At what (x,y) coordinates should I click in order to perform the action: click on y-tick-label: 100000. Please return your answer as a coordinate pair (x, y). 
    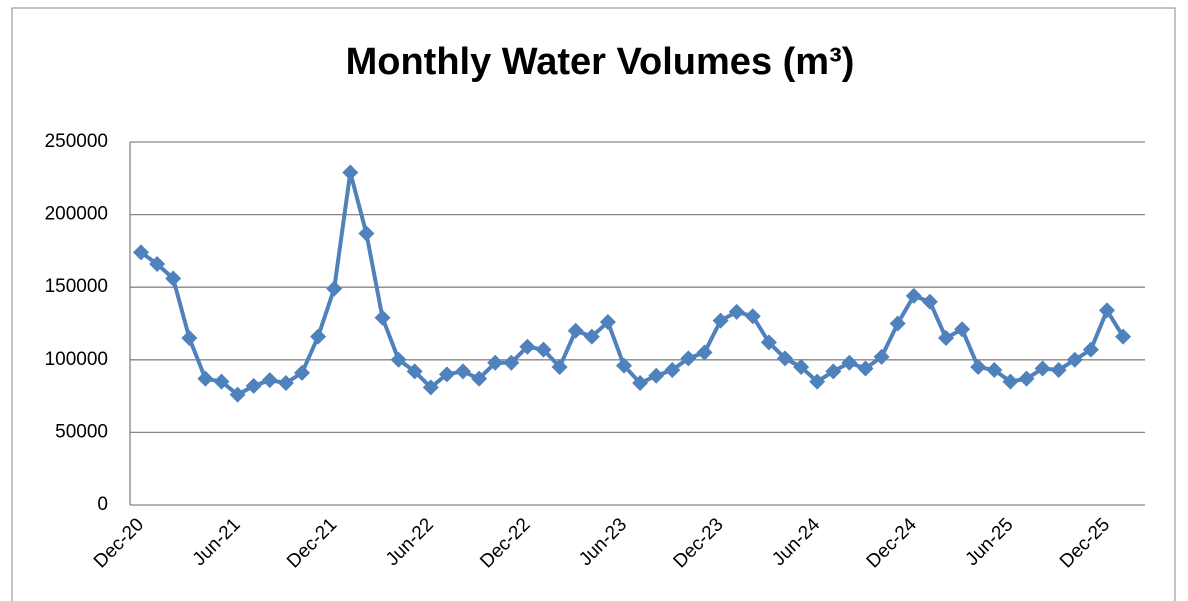
    Looking at the image, I should click on (76, 359).